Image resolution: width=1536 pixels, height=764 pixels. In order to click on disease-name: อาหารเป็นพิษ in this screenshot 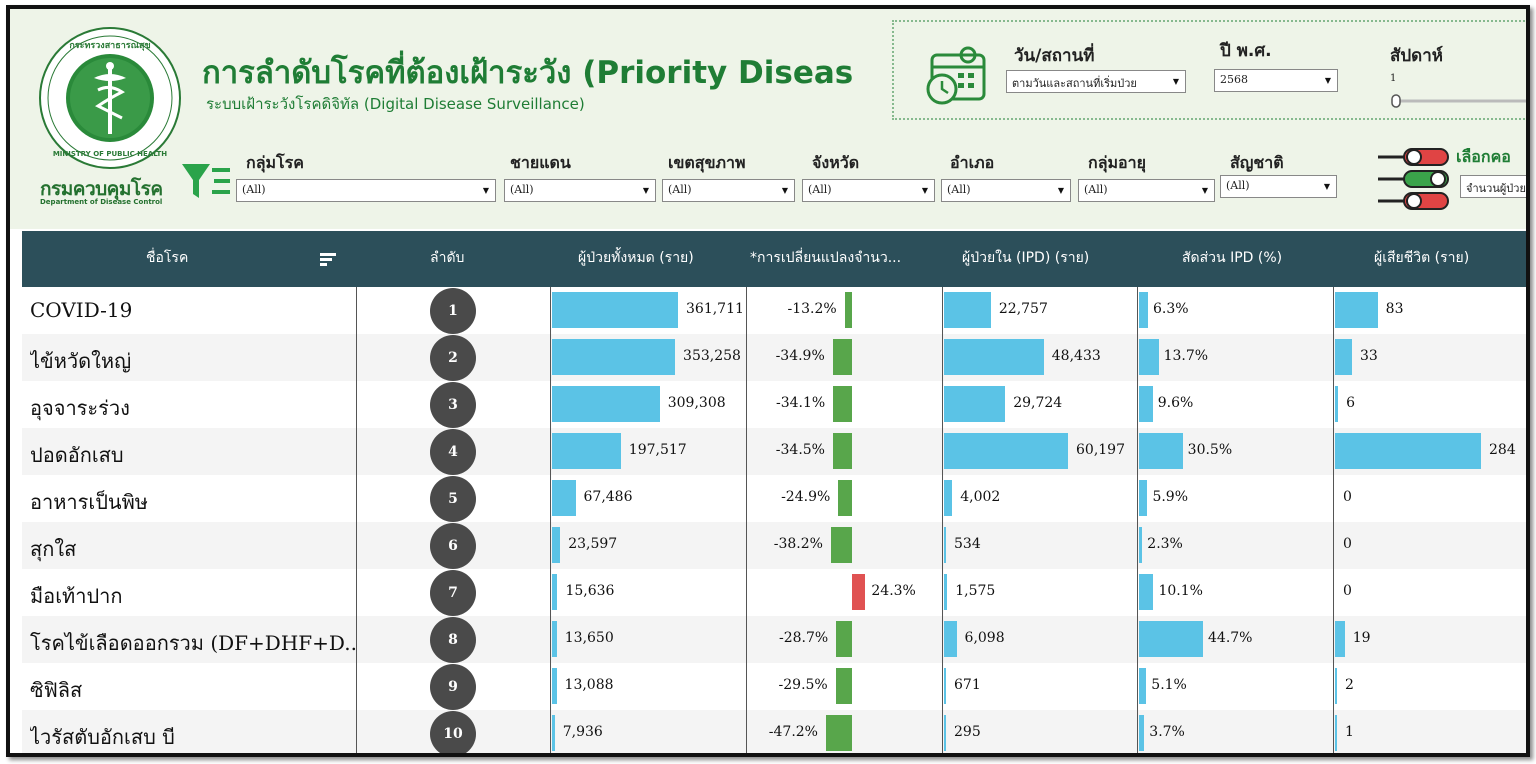, I will do `click(89, 502)`.